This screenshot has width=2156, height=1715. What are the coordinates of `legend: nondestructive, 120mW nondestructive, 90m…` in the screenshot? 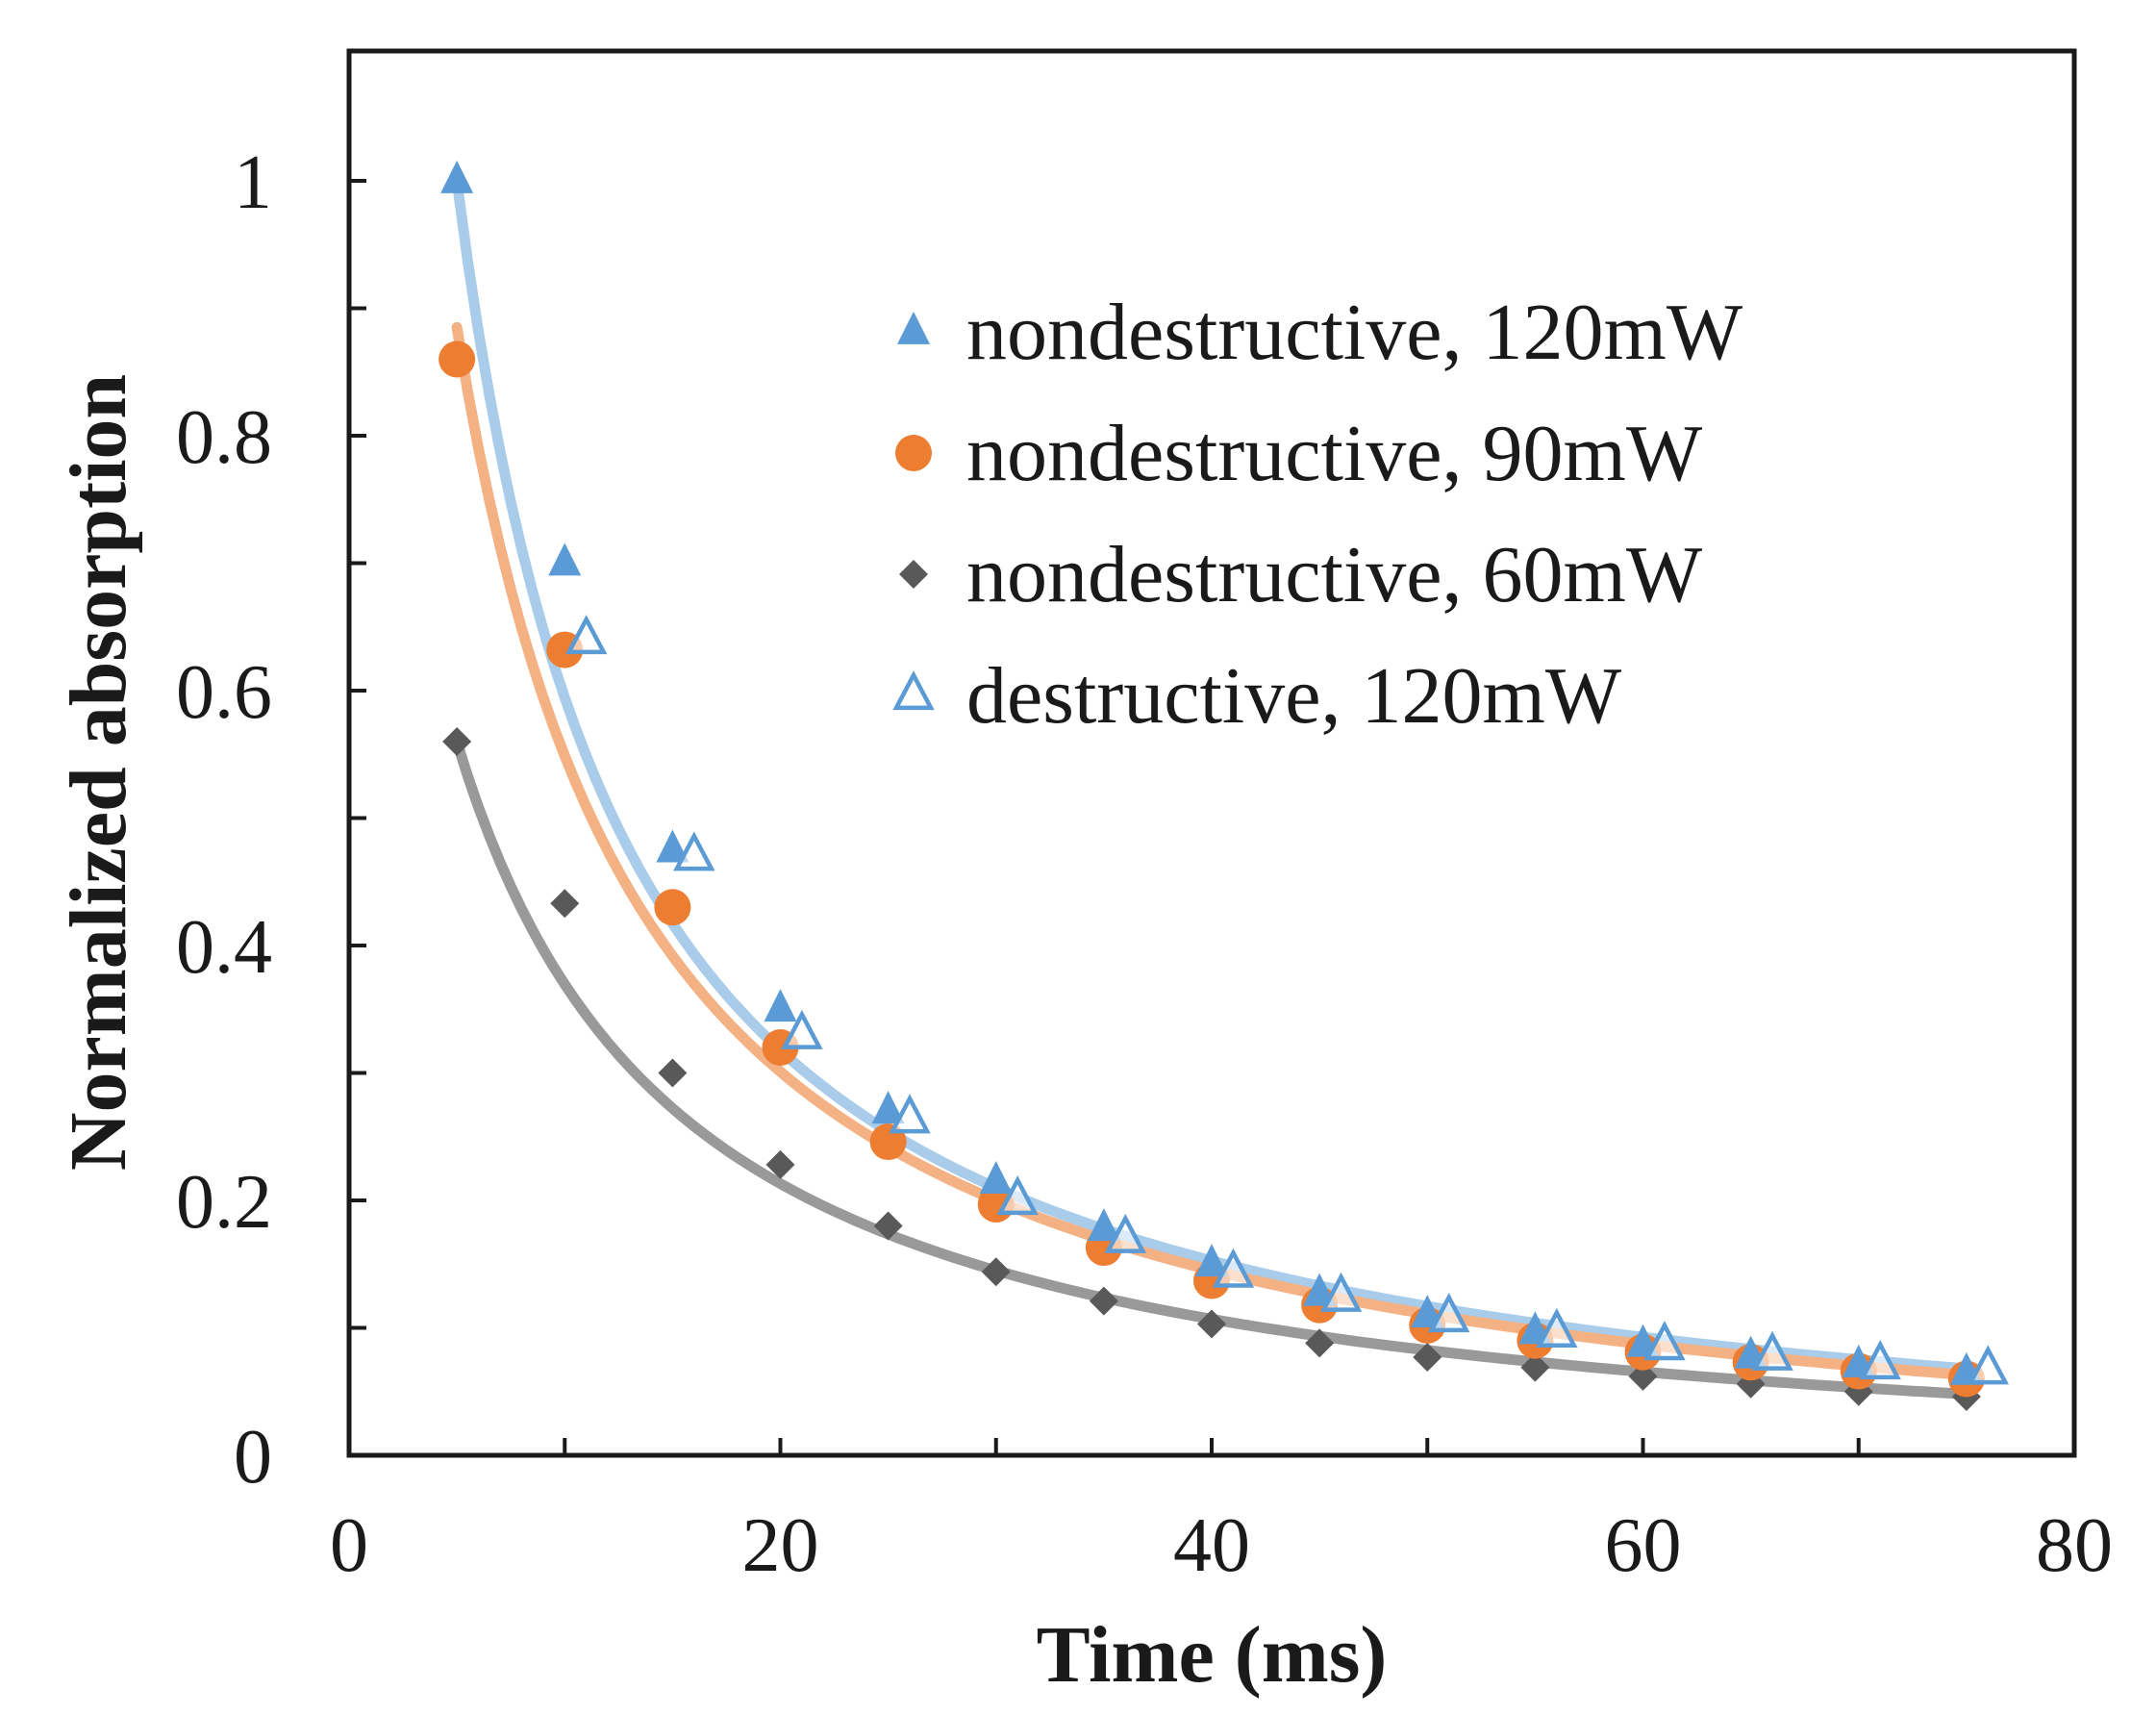 It's located at (1317, 515).